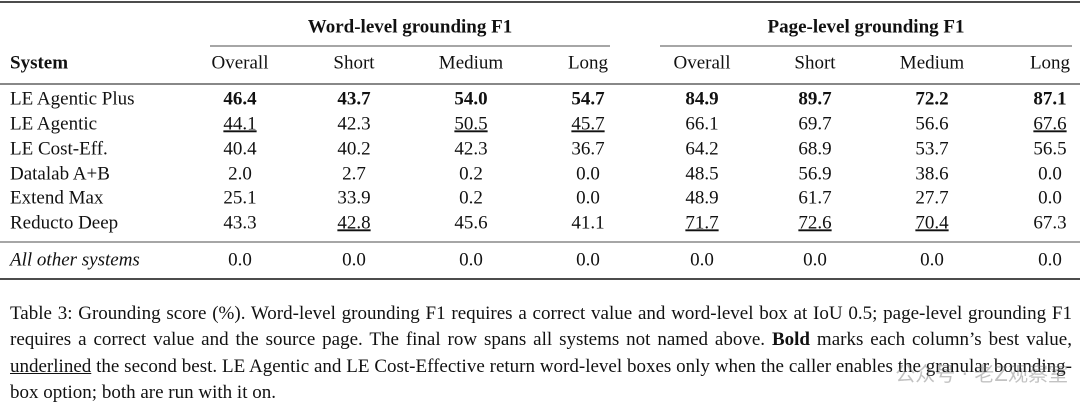  What do you see at coordinates (588, 98) in the screenshot?
I see `cell: 54.7` at bounding box center [588, 98].